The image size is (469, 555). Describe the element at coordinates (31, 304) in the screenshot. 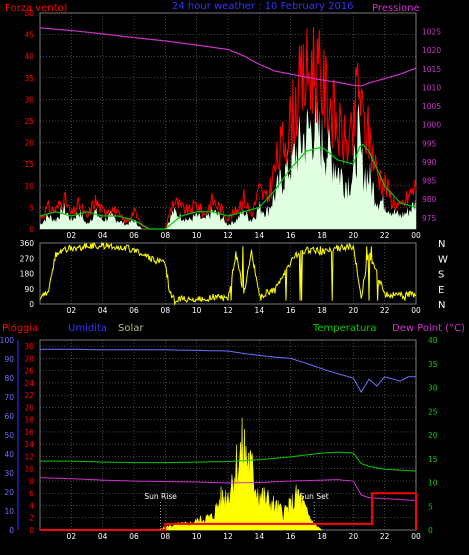

I see `direction-tick-label: 0` at that location.